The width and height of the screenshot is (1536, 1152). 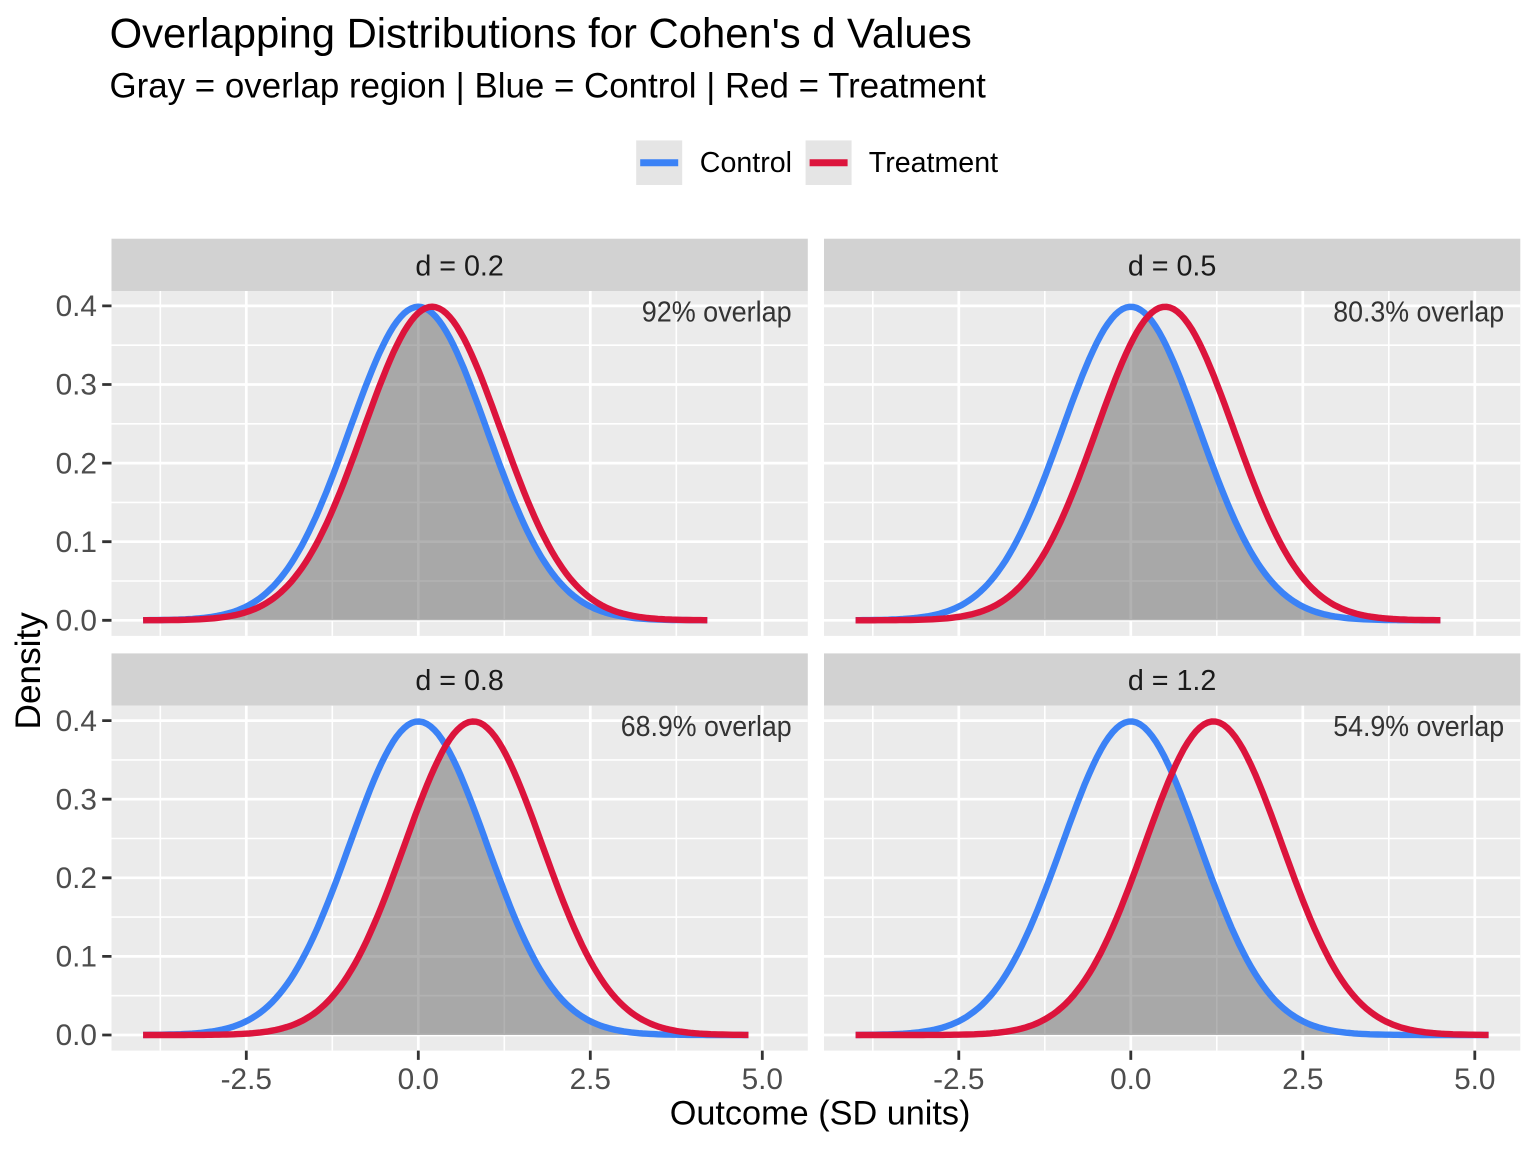 What do you see at coordinates (459, 681) in the screenshot?
I see `svg-text: d = 0.8` at bounding box center [459, 681].